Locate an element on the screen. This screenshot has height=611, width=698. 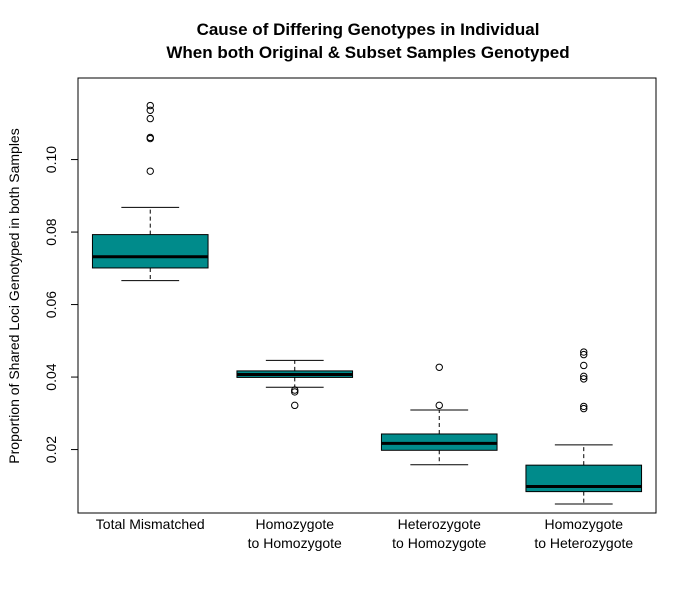
x-tick-label: Heterozygote is located at coordinates (439, 524).